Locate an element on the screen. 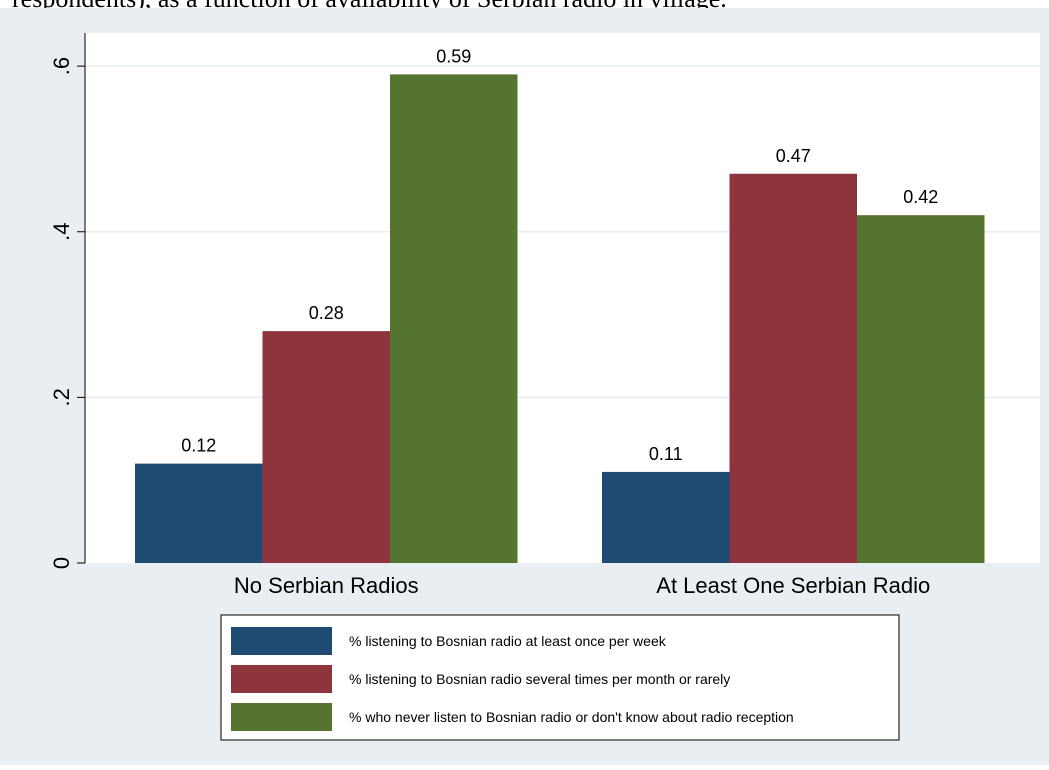 The width and height of the screenshot is (1049, 770). x-category-label: At Least One Serbian Radio is located at coordinates (793, 585).